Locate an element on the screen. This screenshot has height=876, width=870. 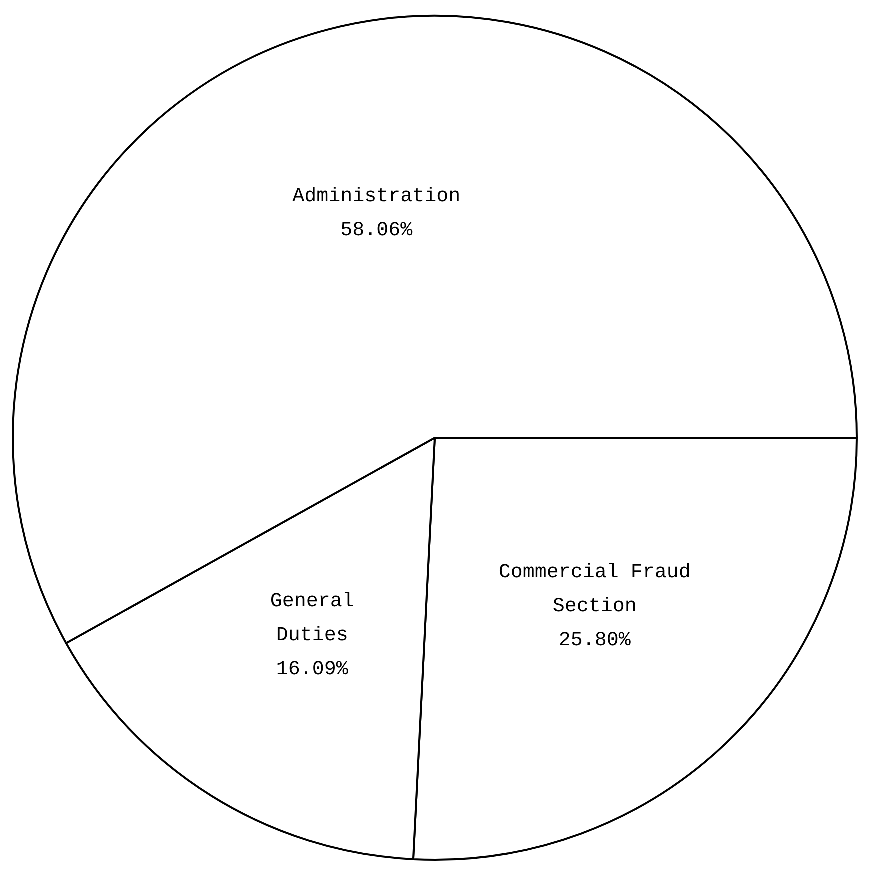
slice-label: Commercial Fraud Section is located at coordinates (594, 590).